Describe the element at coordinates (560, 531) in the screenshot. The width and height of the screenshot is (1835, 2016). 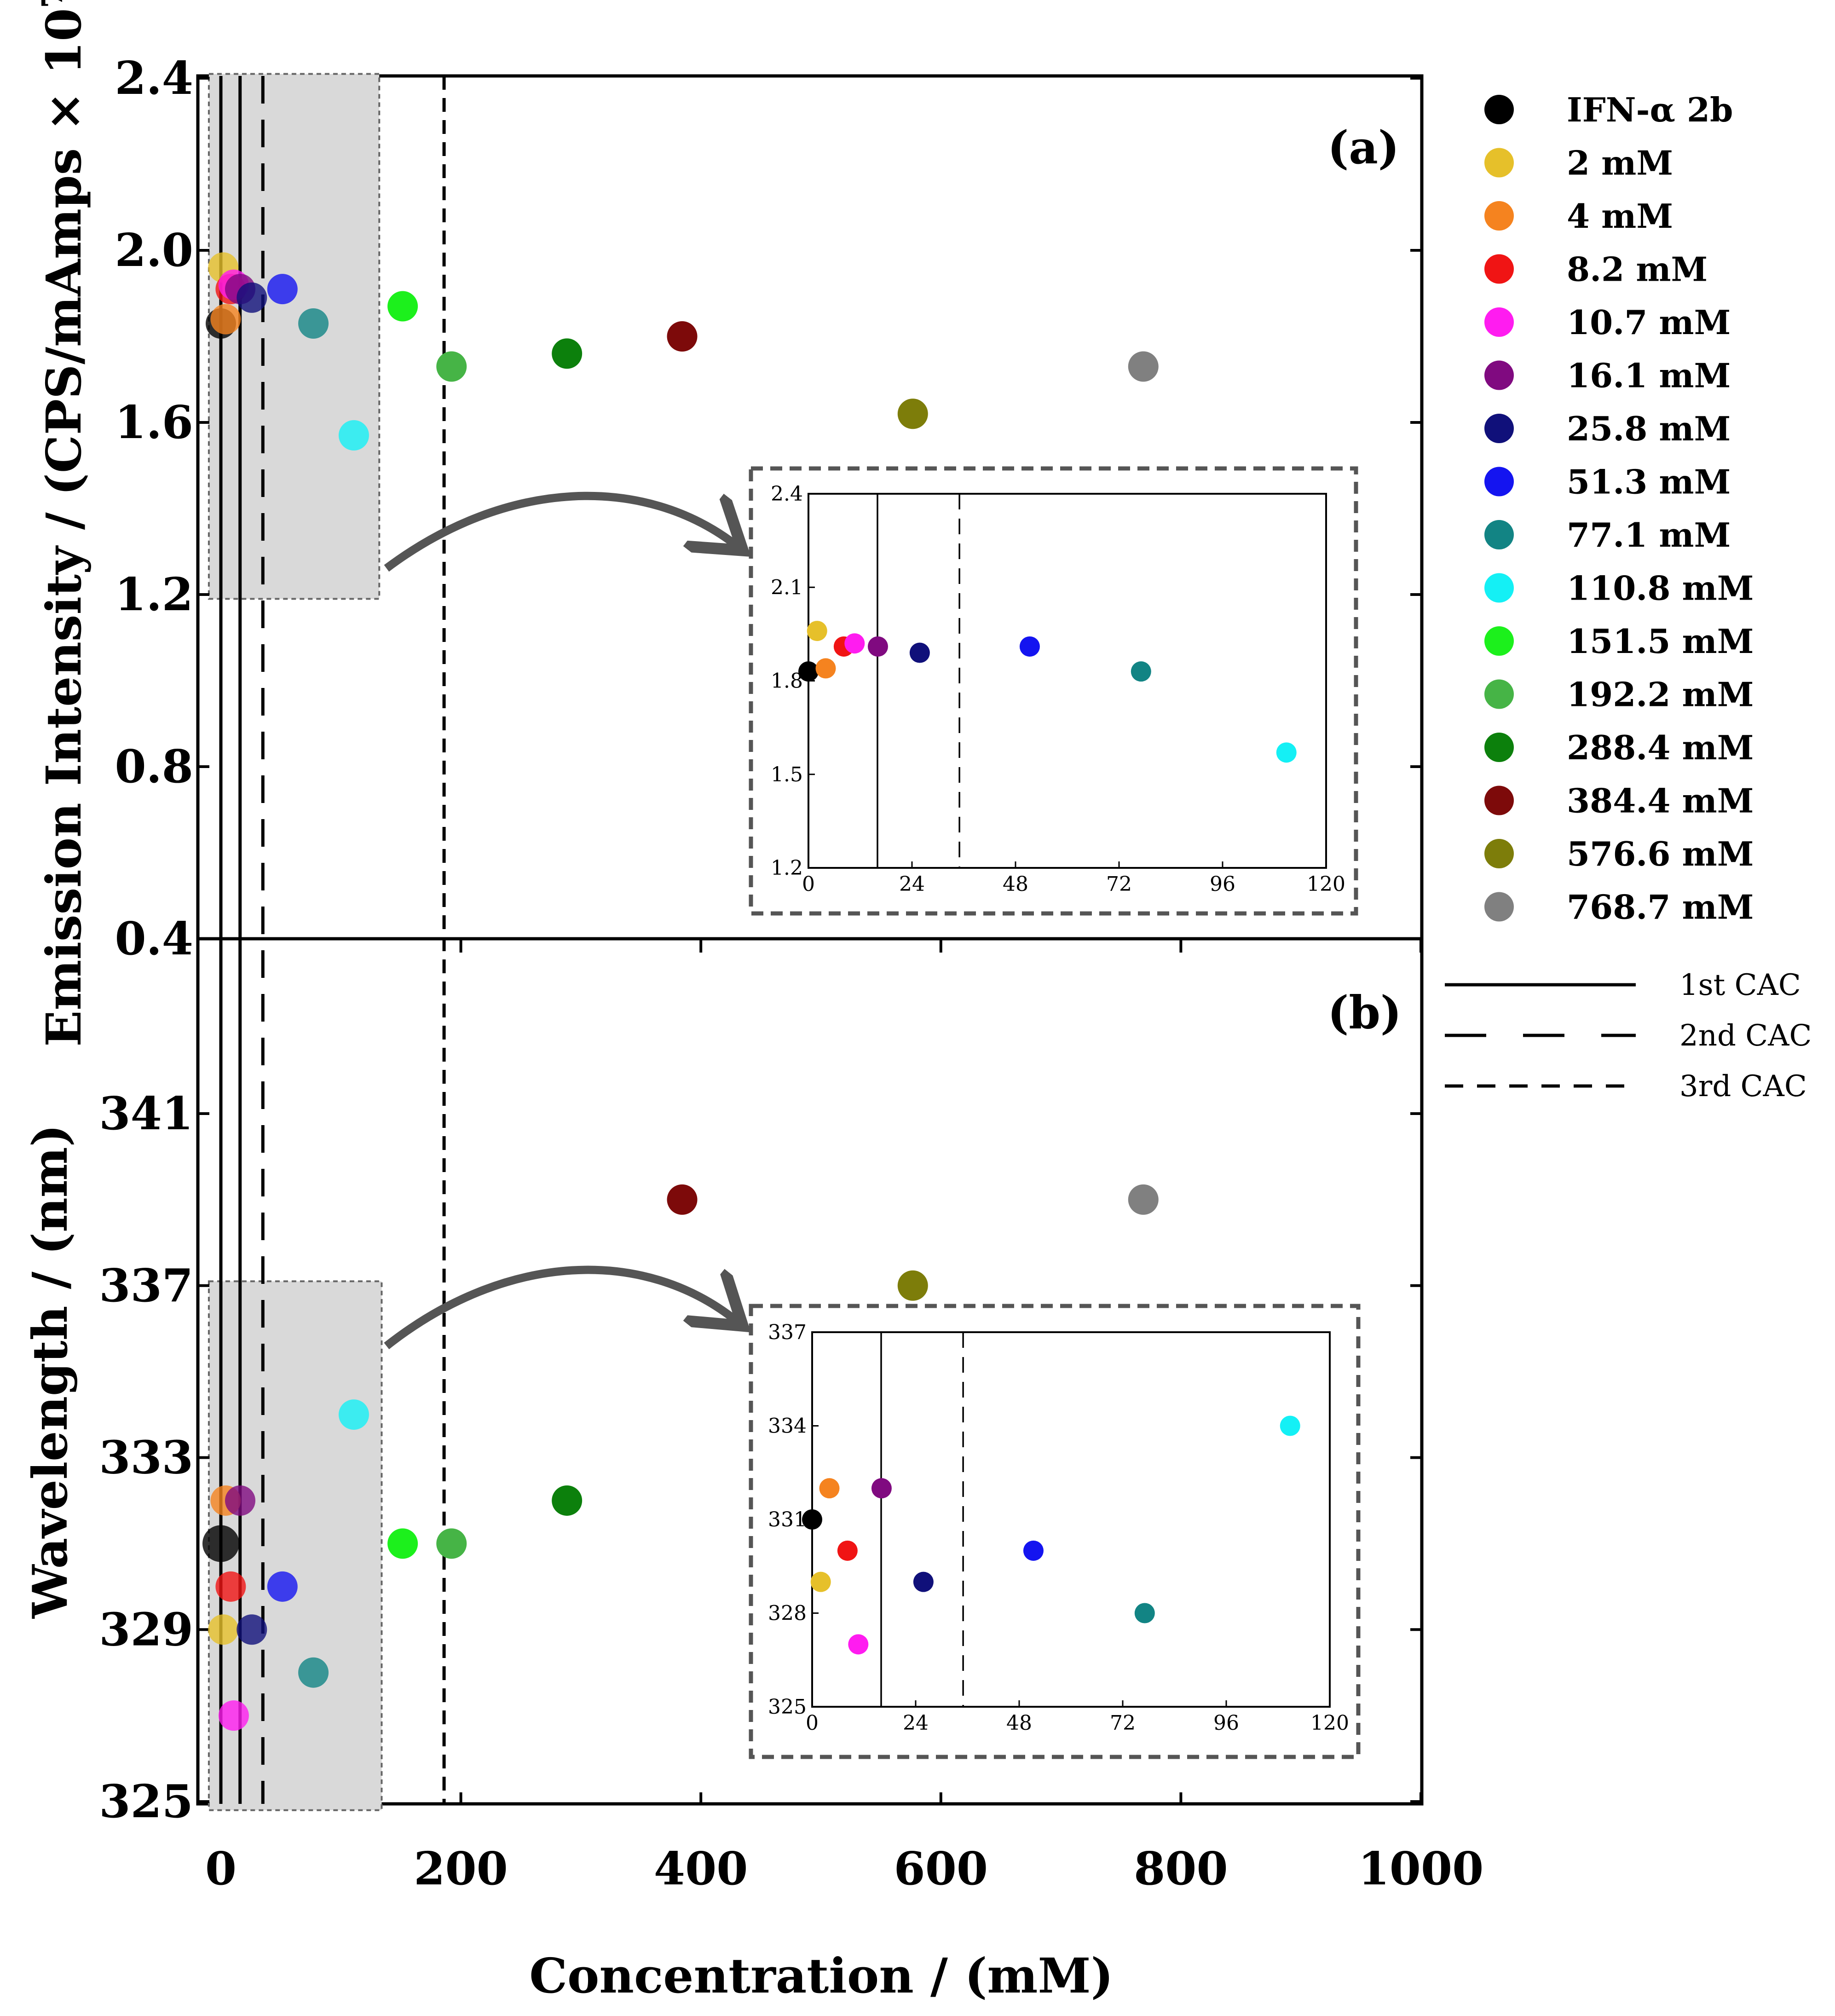
I see `arrow-to-inset-a` at that location.